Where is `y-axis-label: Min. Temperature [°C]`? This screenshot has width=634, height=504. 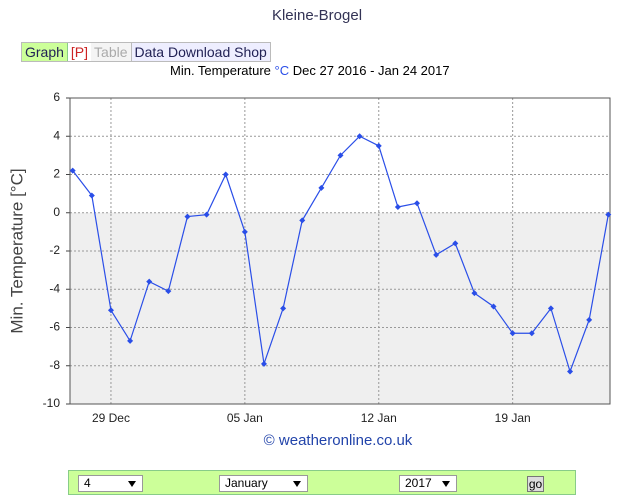
y-axis-label: Min. Temperature [°C] is located at coordinates (16, 250).